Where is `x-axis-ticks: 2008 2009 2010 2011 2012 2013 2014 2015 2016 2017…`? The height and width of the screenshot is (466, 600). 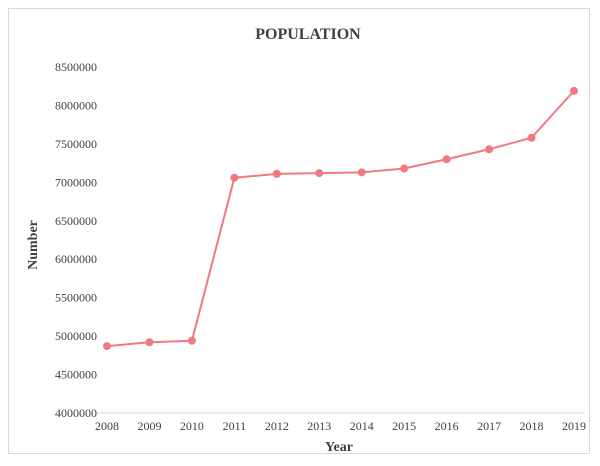 x-axis-ticks: 2008 2009 2010 2011 2012 2013 2014 2015 2016 2017… is located at coordinates (340, 426).